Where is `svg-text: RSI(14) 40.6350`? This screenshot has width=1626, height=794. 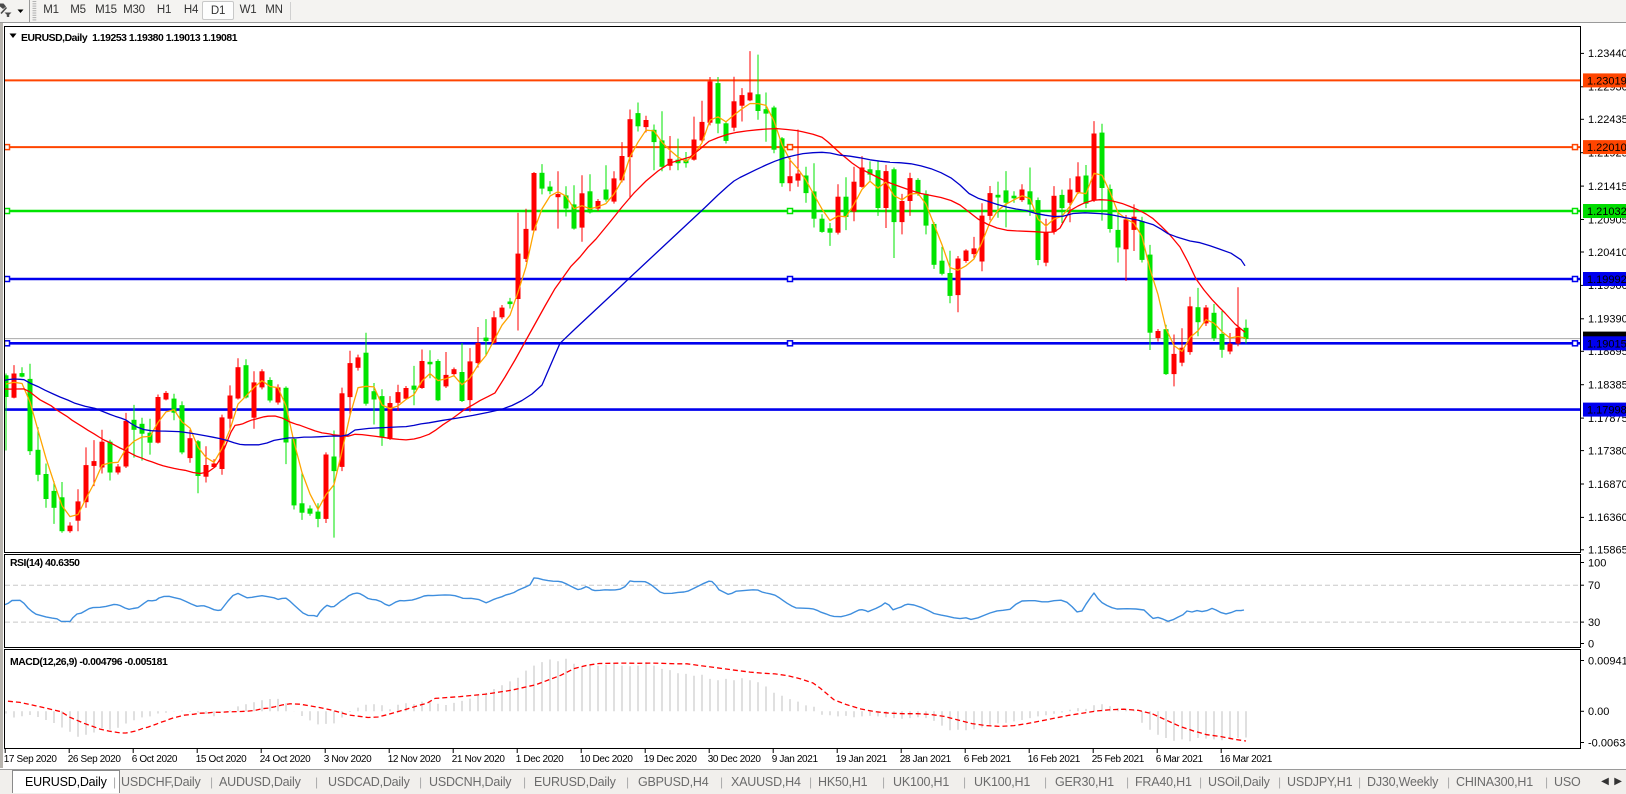
svg-text: RSI(14) 40.6350 is located at coordinates (45, 563).